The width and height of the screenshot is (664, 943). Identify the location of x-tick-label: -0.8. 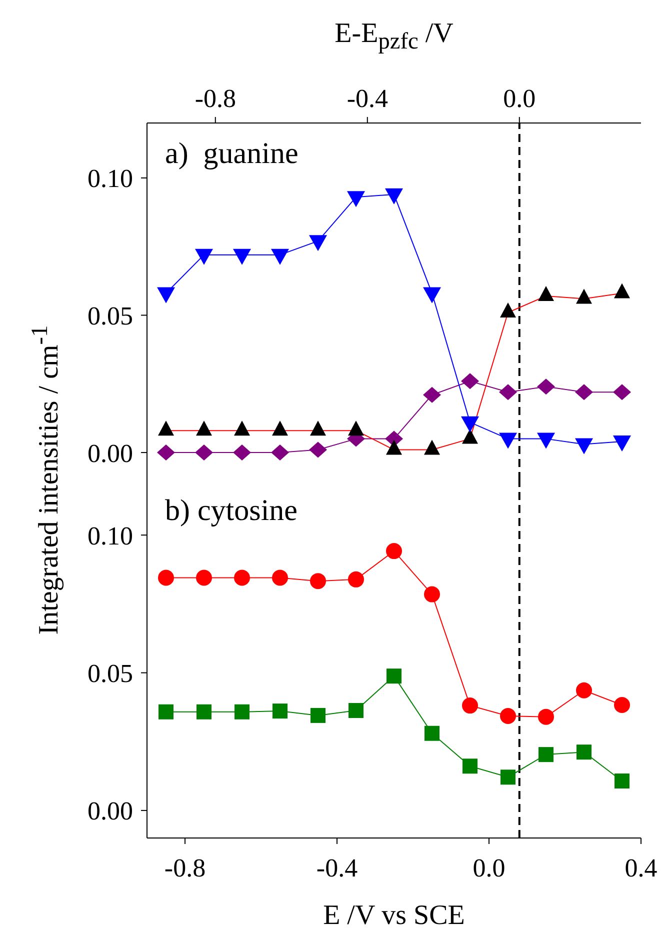
(185, 867).